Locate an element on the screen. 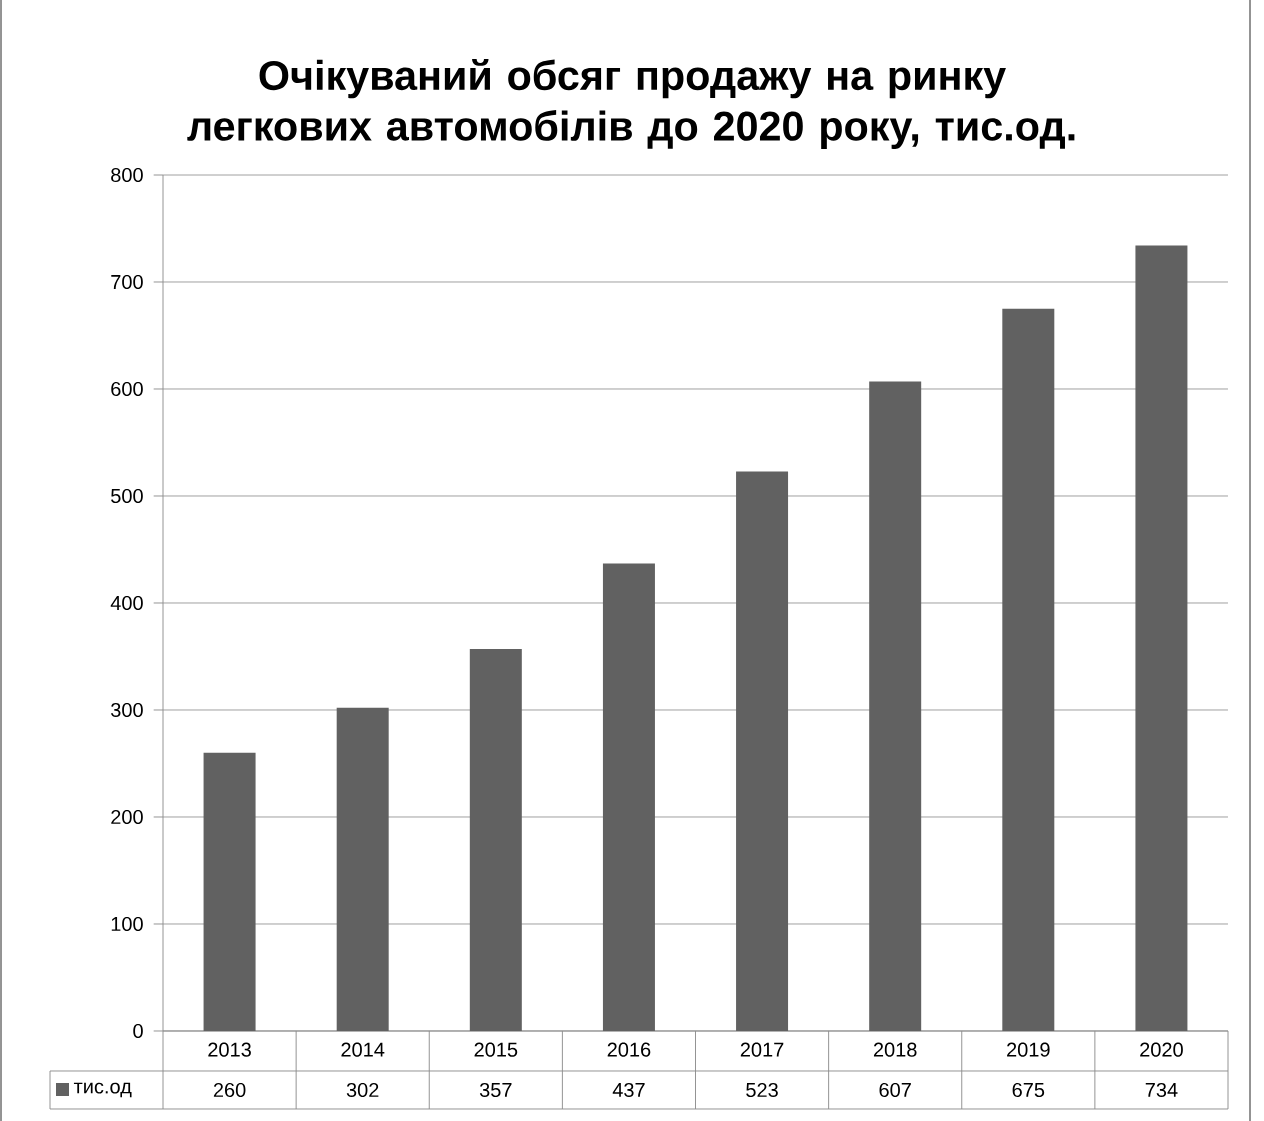 This screenshot has width=1264, height=1121. x-tick-label: 2018 is located at coordinates (895, 1049).